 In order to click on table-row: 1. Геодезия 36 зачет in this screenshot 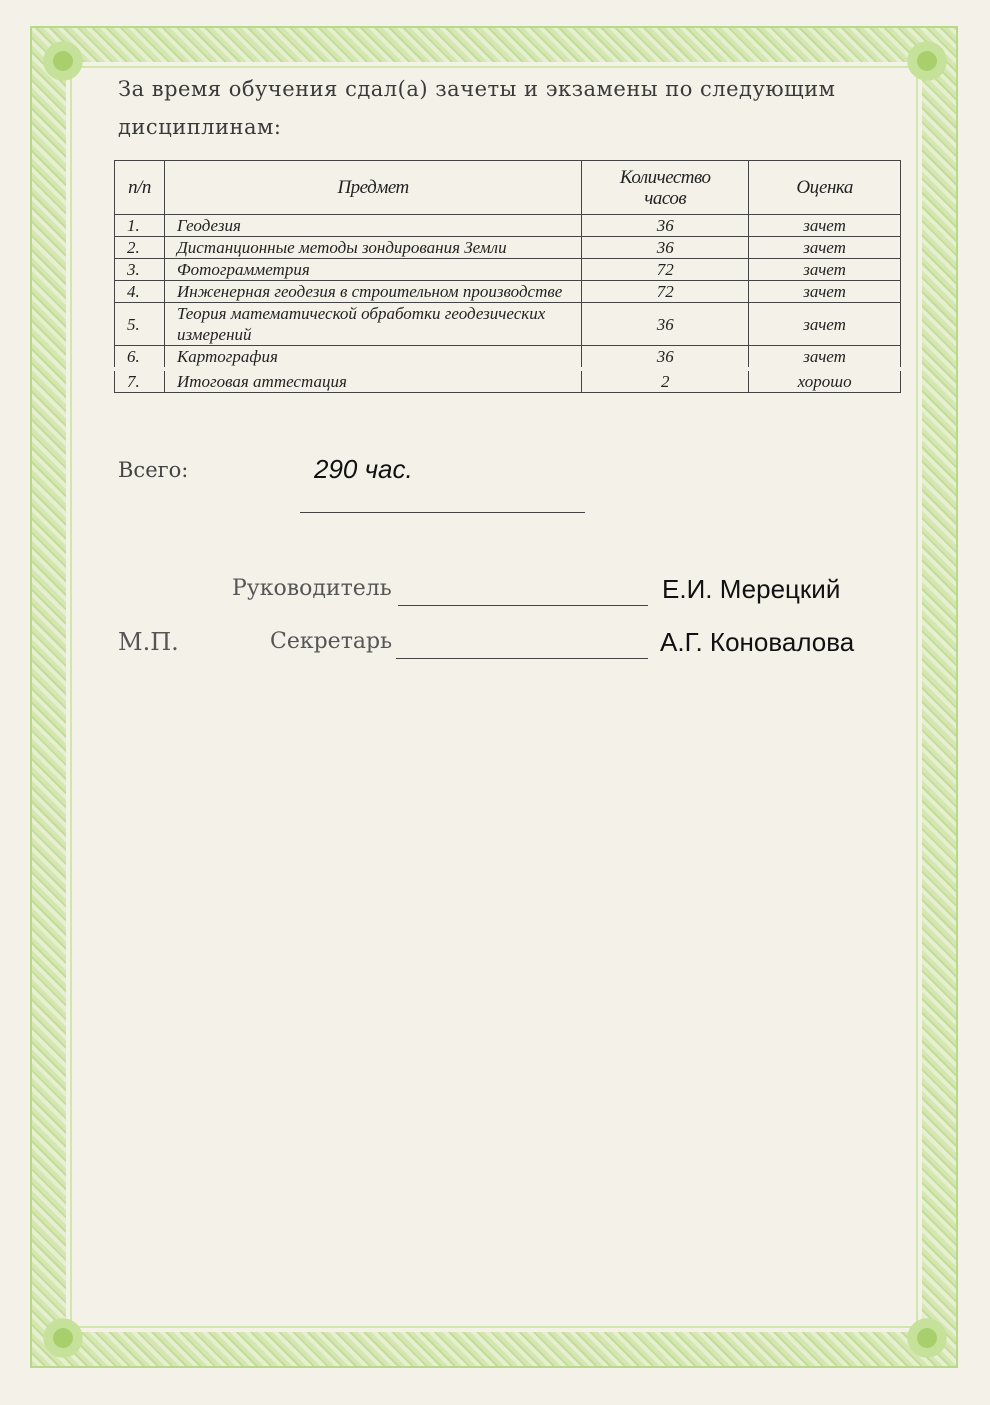, I will do `click(507, 225)`.